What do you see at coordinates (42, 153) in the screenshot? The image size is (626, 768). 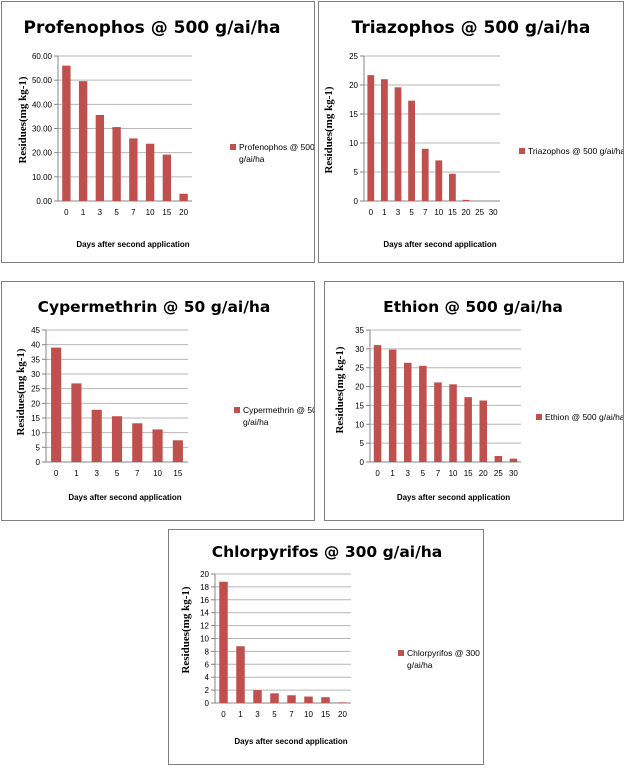 I see `y-tick-label: 20.00` at bounding box center [42, 153].